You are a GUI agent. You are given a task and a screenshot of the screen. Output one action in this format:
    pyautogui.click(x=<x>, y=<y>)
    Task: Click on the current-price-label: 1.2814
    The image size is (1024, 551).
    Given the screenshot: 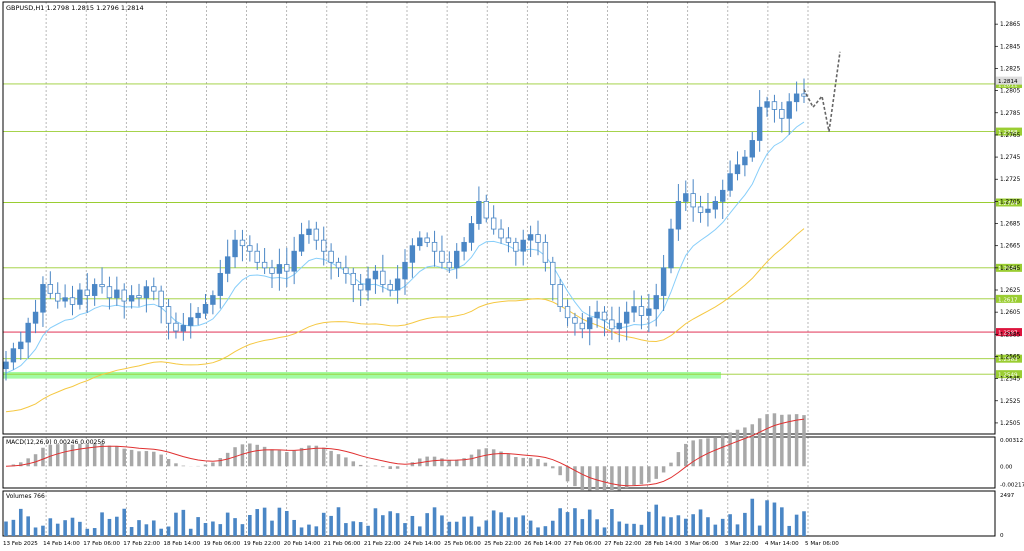 What is the action you would take?
    pyautogui.click(x=1008, y=82)
    